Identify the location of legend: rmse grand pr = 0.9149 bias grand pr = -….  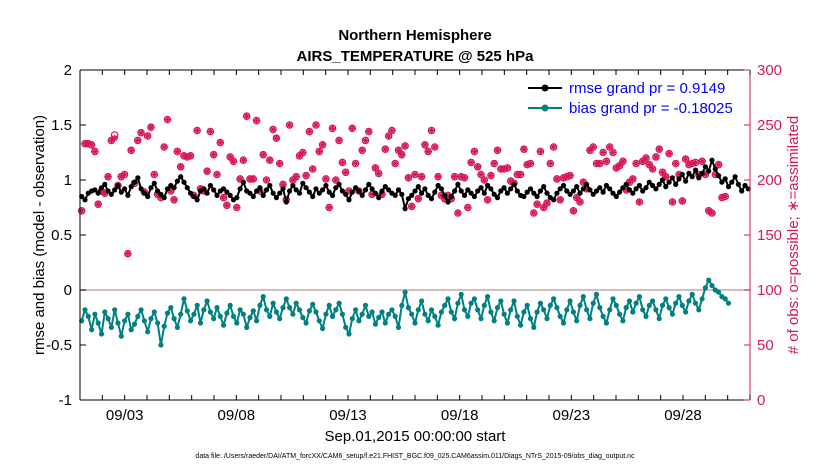
(633, 97).